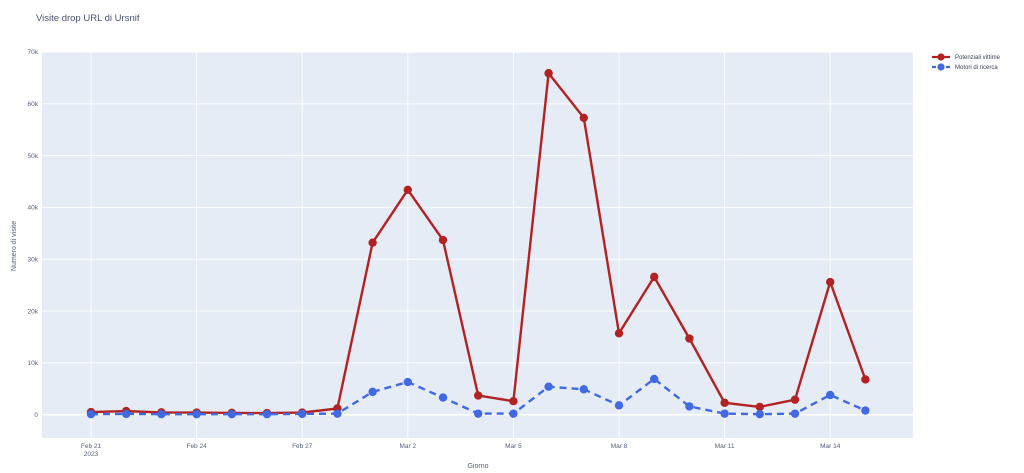 The image size is (1024, 473). Describe the element at coordinates (33, 311) in the screenshot. I see `y-tick-label: 20k` at that location.